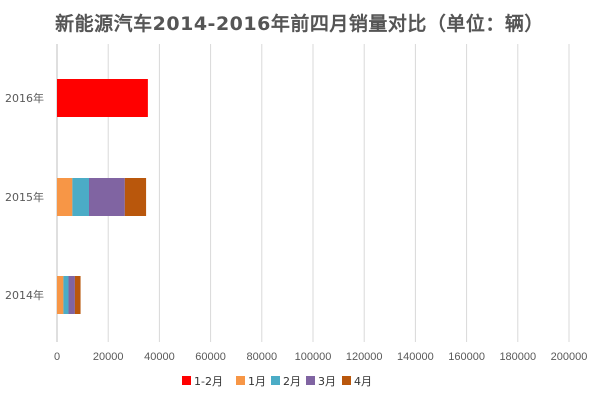 The image size is (599, 406). I want to click on x-tick-label: 100000, so click(313, 357).